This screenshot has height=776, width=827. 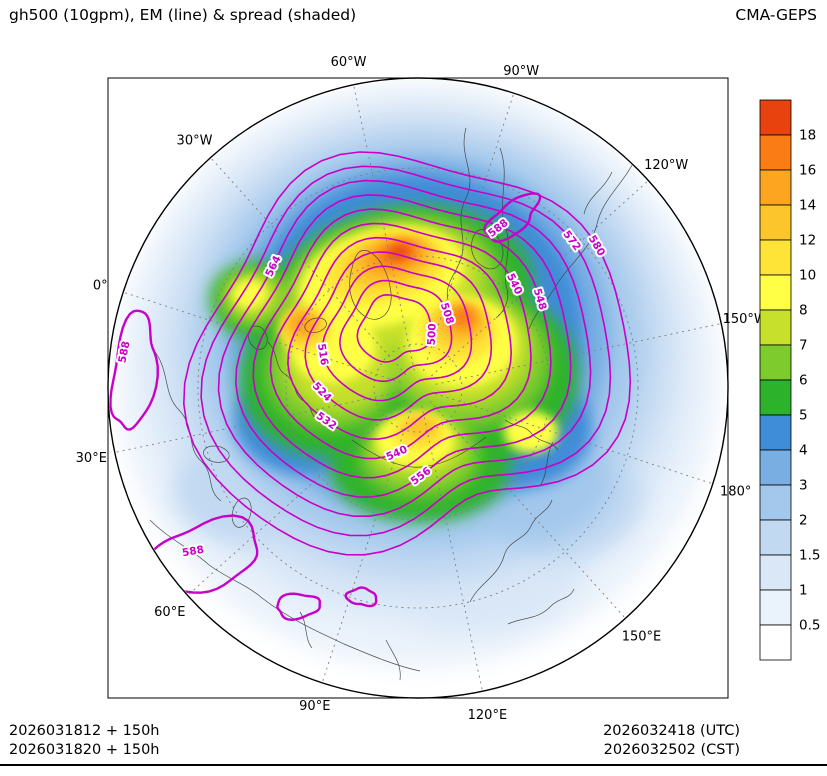 What do you see at coordinates (803, 521) in the screenshot?
I see `colorbar-tick-label: 2` at bounding box center [803, 521].